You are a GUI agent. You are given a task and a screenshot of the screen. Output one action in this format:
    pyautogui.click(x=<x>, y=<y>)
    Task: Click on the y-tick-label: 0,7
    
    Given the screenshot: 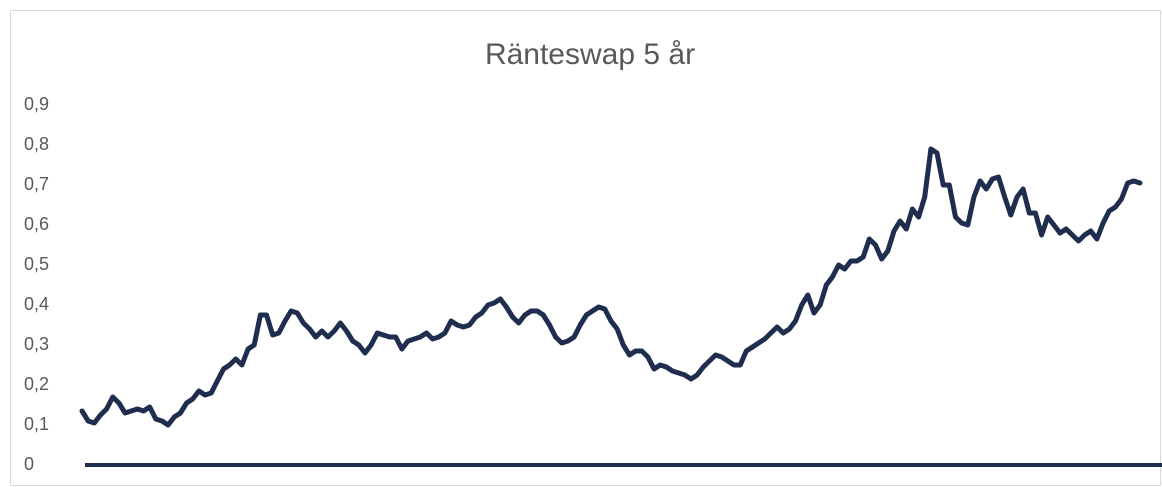 What is the action you would take?
    pyautogui.click(x=36, y=184)
    